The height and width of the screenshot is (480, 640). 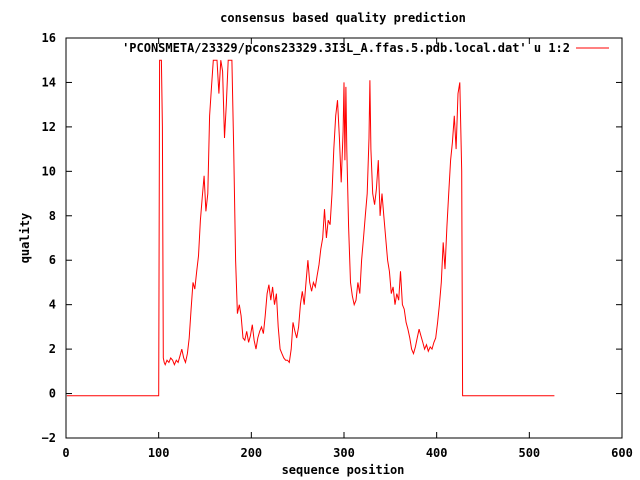 What do you see at coordinates (344, 453) in the screenshot?
I see `x-tick-label: 300` at bounding box center [344, 453].